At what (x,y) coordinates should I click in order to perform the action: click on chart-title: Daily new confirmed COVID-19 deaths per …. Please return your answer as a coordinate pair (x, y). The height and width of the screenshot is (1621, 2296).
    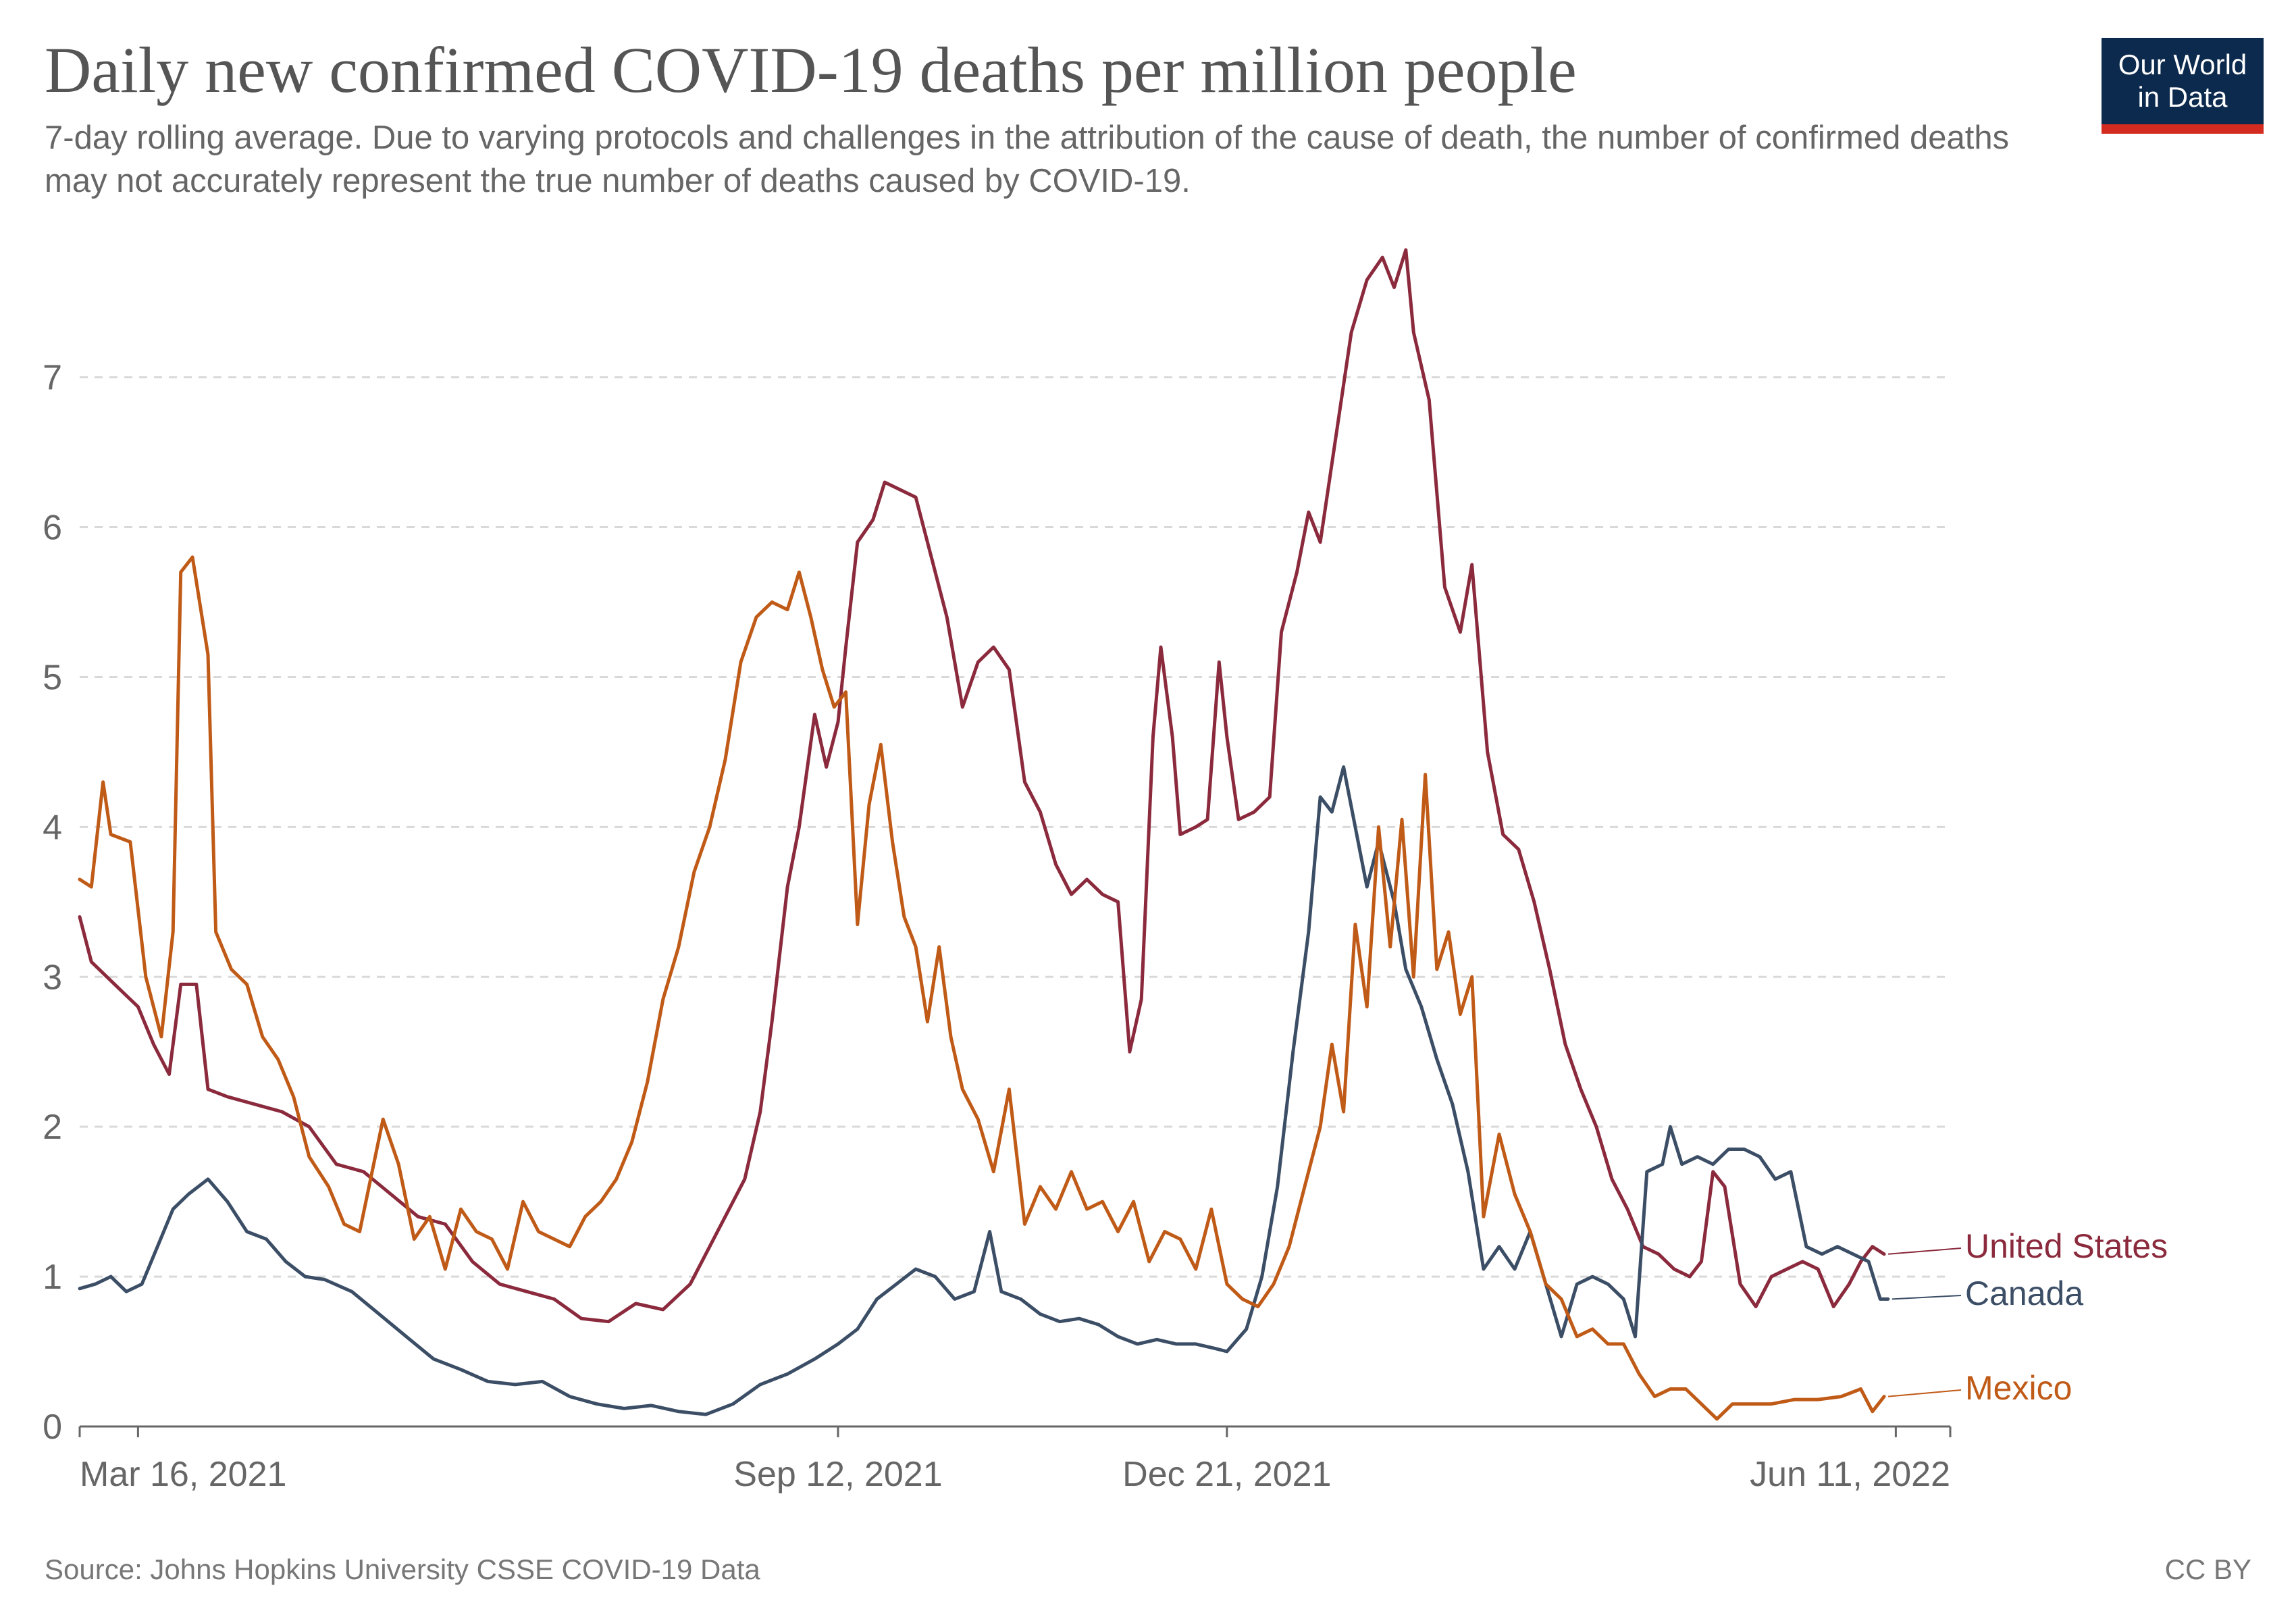
    Looking at the image, I should click on (811, 70).